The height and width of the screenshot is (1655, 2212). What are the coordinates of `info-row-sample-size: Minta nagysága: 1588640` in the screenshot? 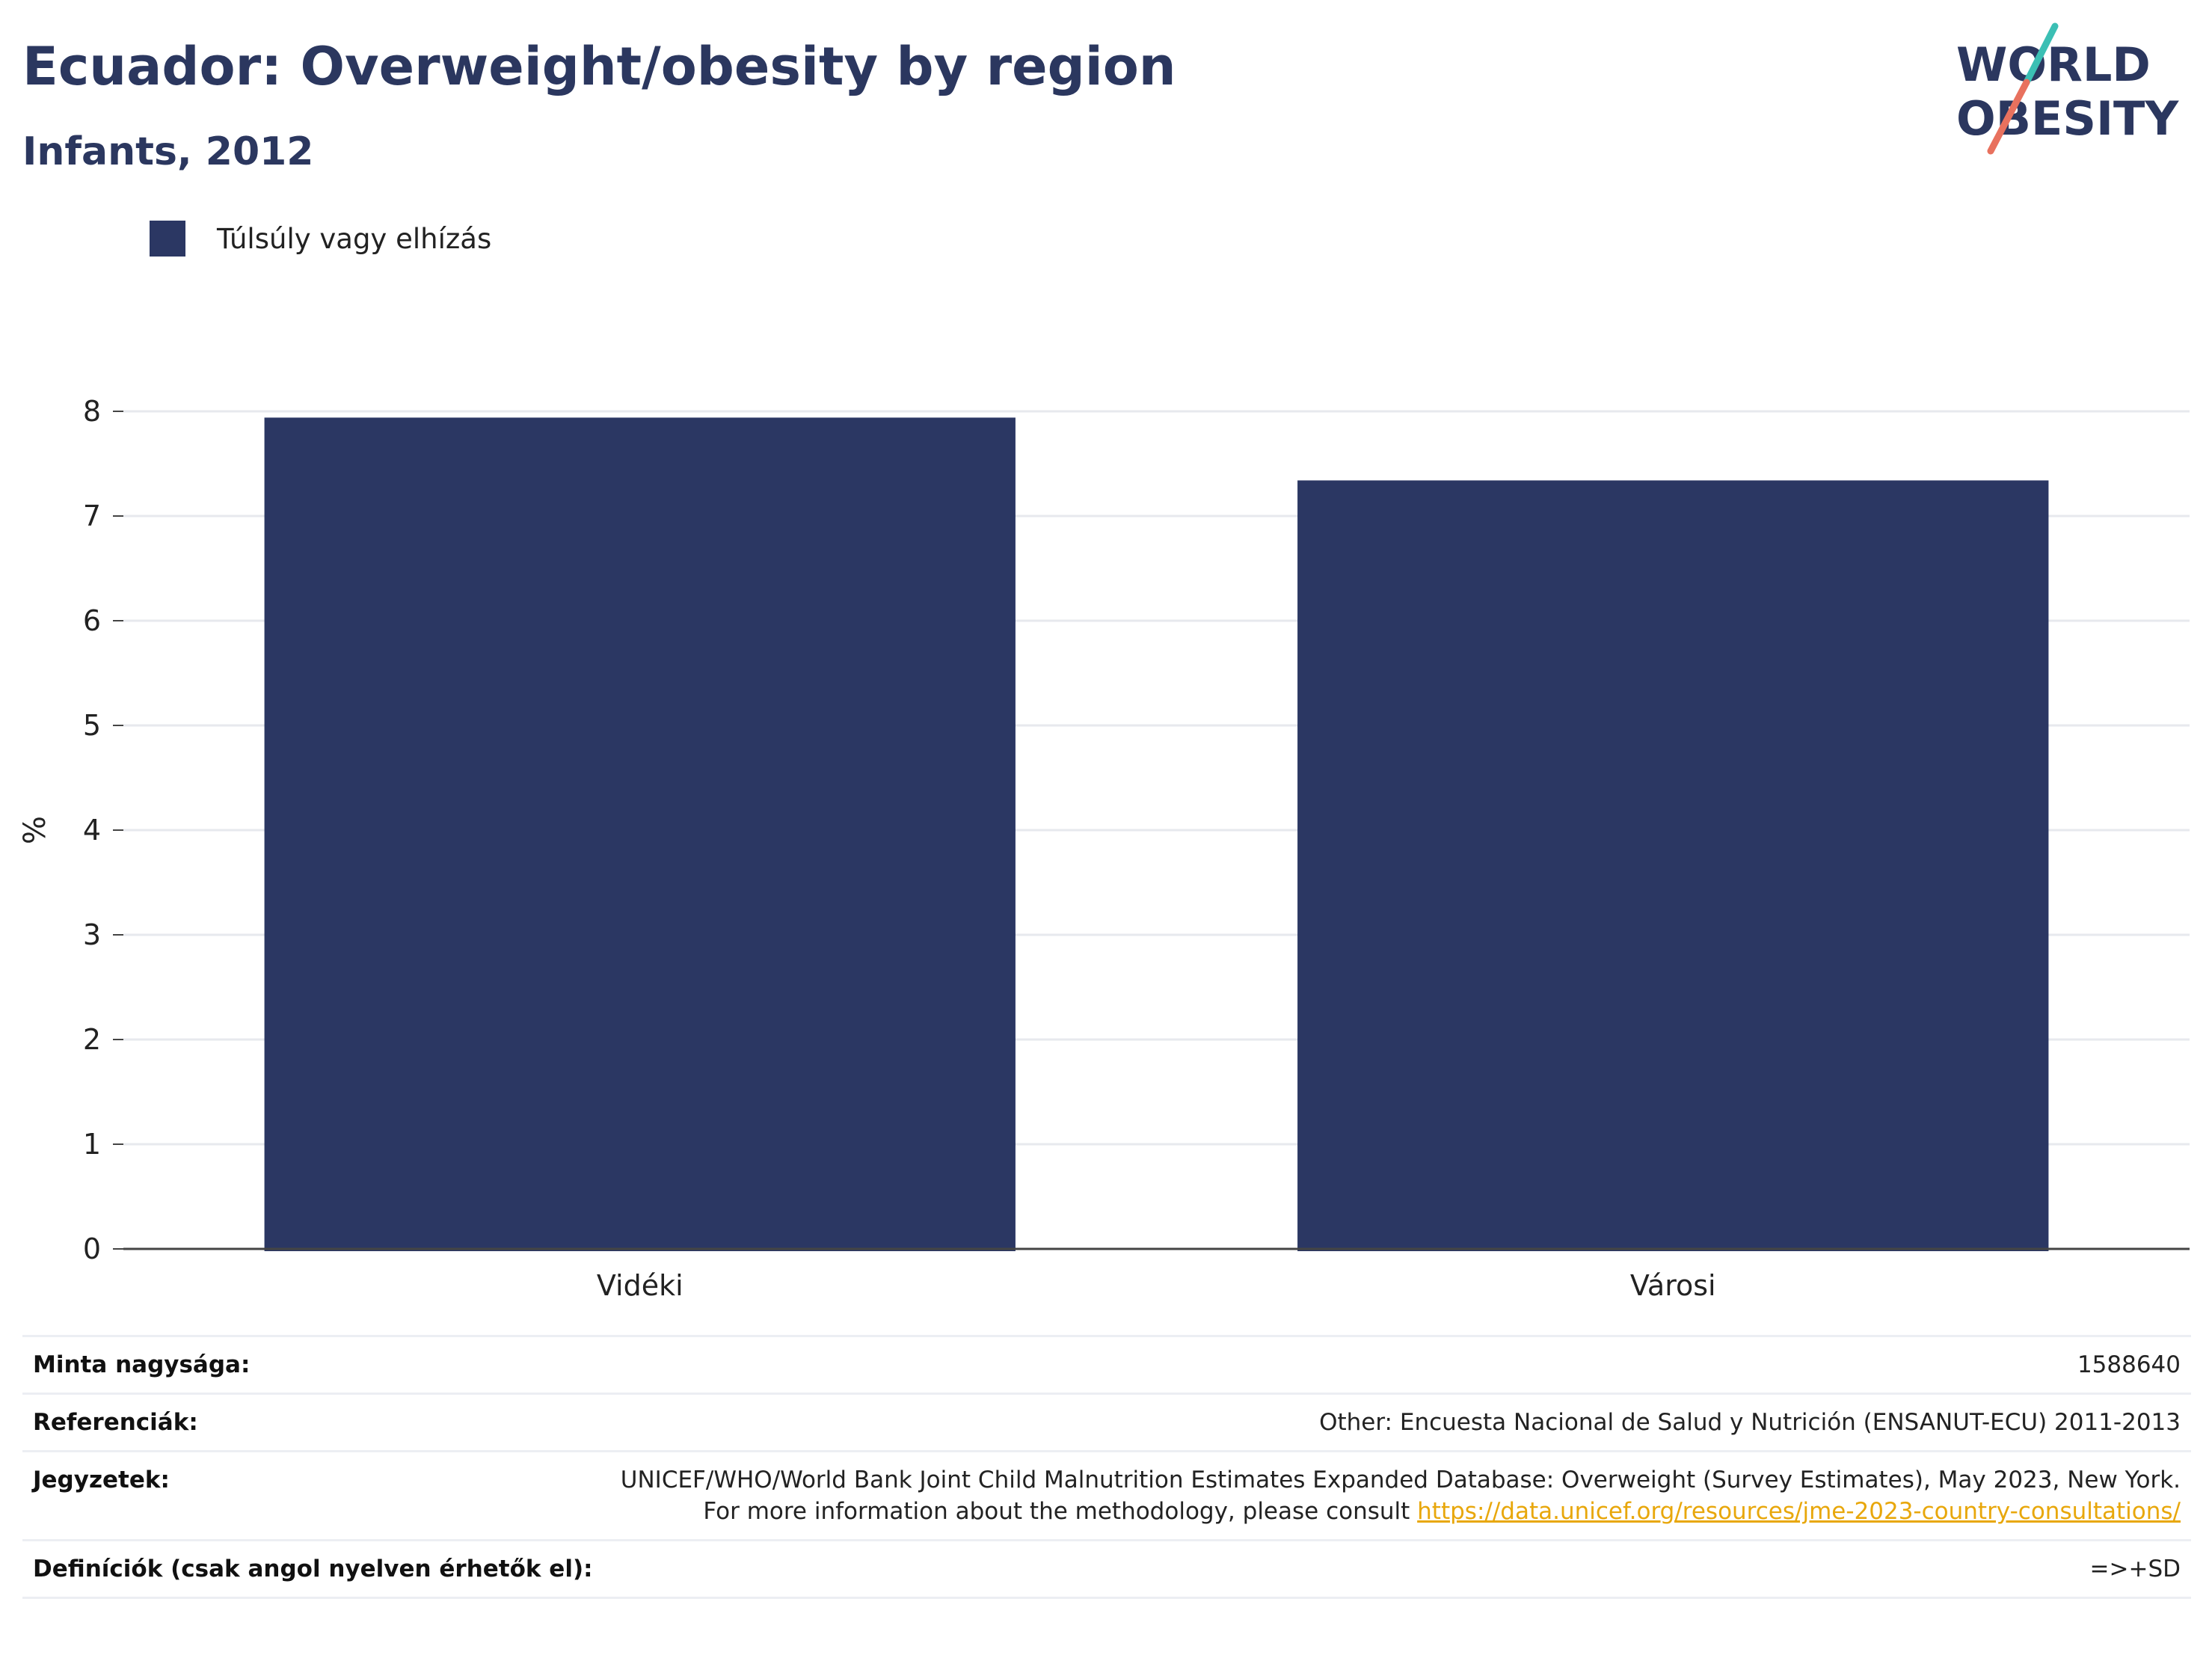 It's located at (1106, 1365).